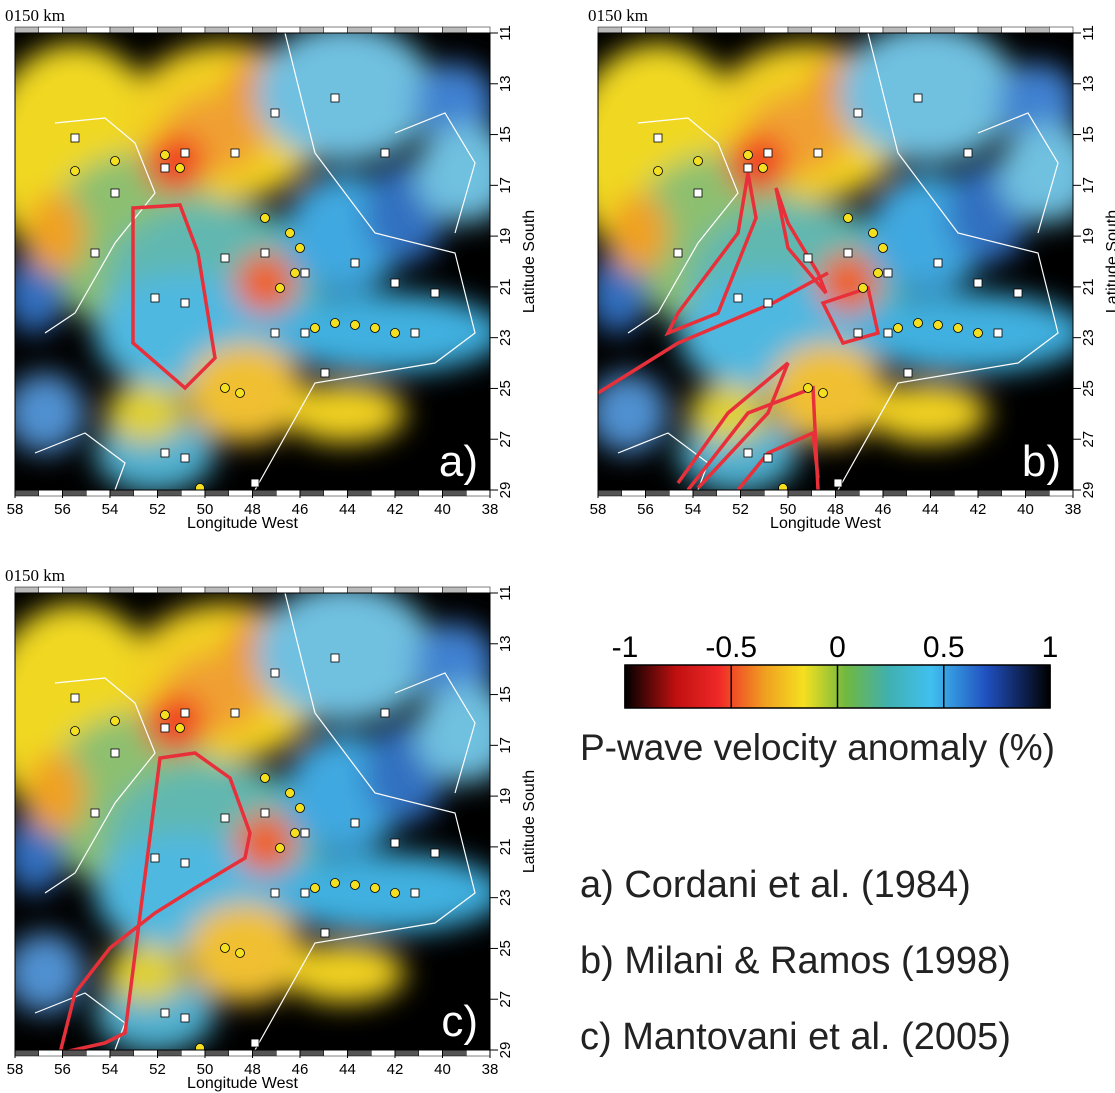  Describe the element at coordinates (529, 261) in the screenshot. I see `y-axis-label: Latitude South` at that location.